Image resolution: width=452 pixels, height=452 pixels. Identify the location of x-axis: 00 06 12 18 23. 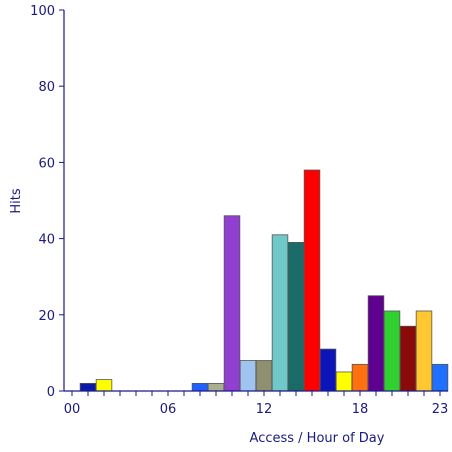
(256, 403).